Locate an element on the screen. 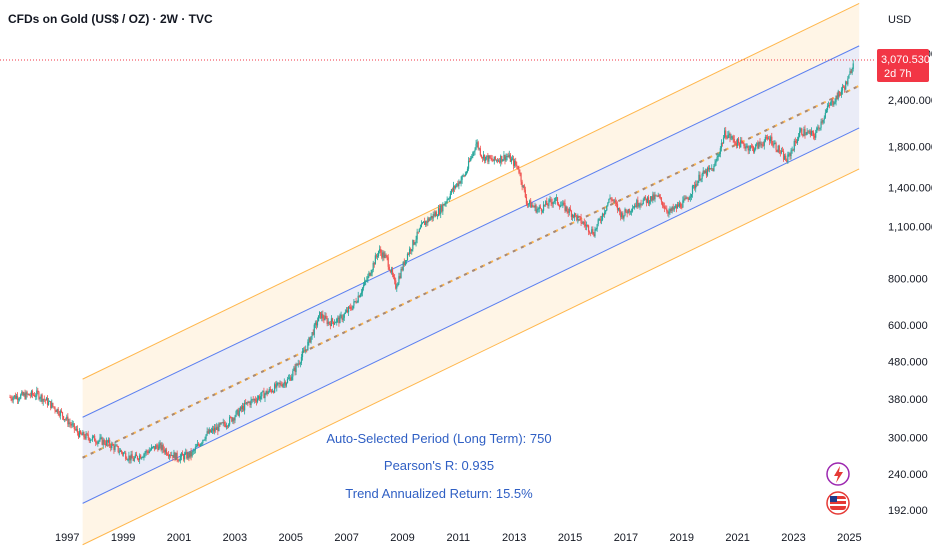 The height and width of the screenshot is (555, 932). us-flag-icon is located at coordinates (838, 503).